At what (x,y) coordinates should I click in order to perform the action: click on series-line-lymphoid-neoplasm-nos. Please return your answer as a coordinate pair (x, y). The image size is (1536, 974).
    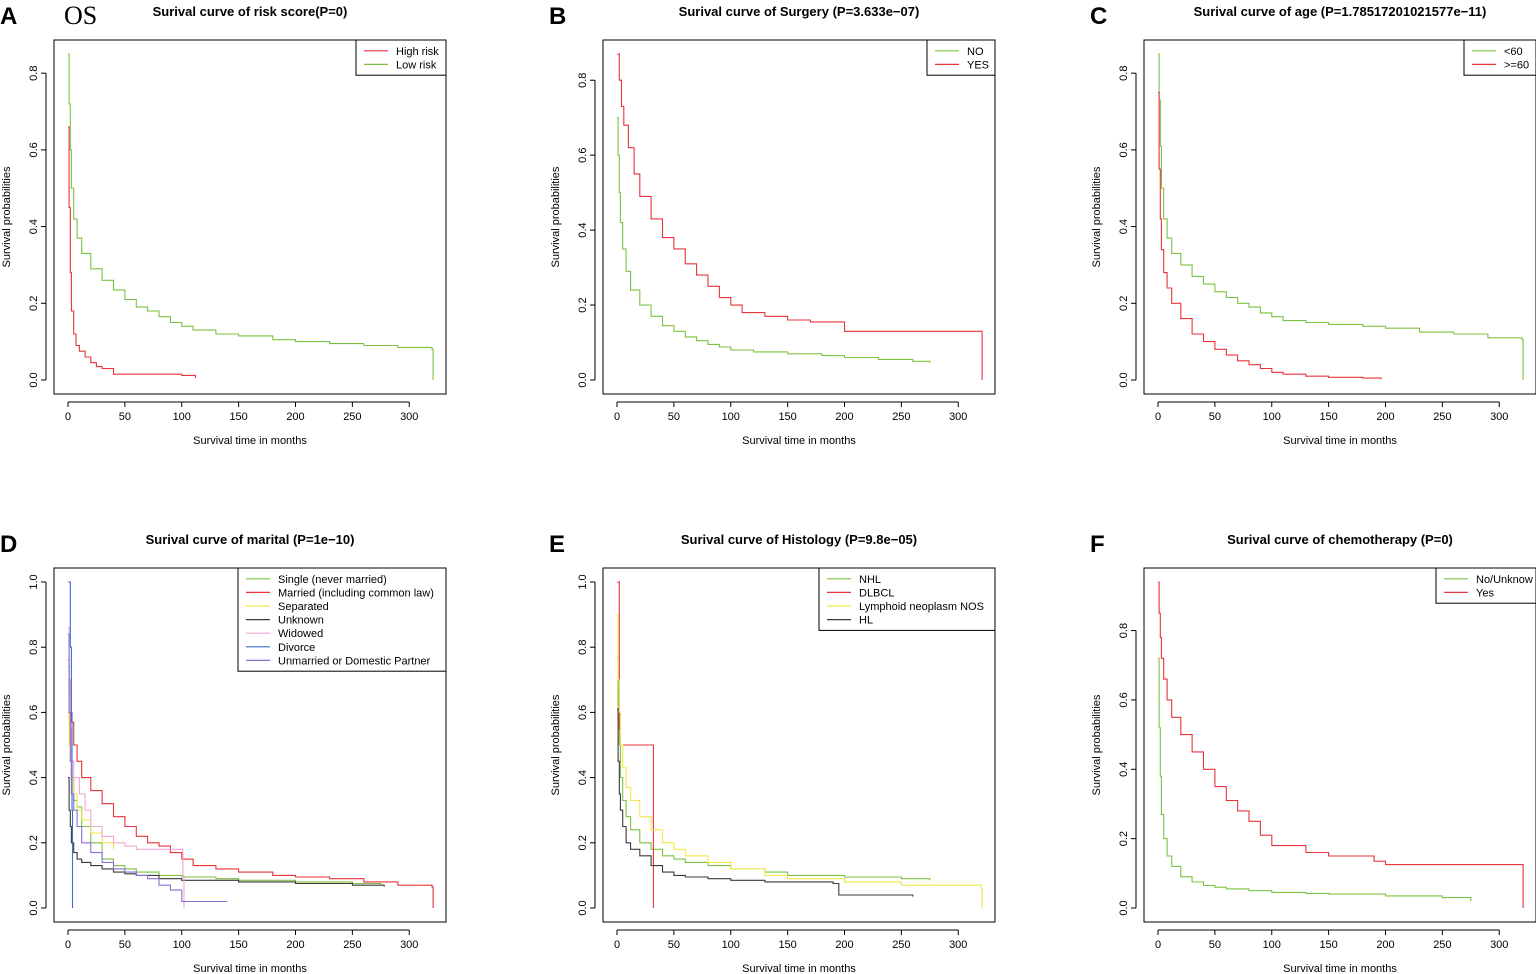
    Looking at the image, I should click on (800, 761).